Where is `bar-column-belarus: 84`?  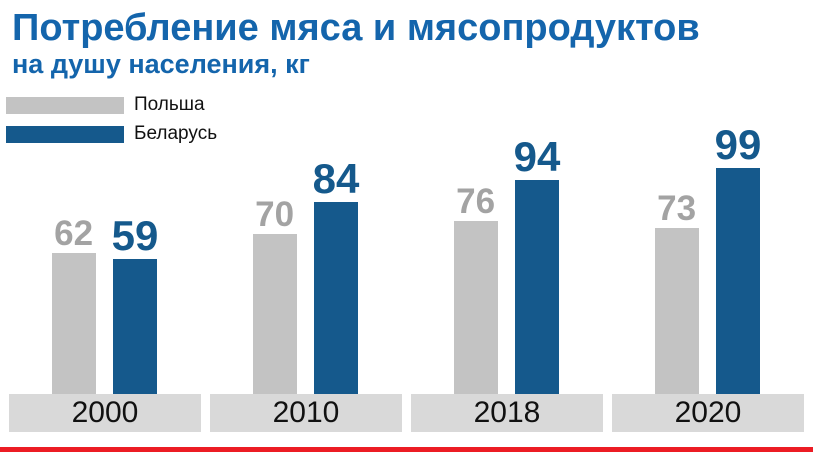
bar-column-belarus: 84 is located at coordinates (336, 275).